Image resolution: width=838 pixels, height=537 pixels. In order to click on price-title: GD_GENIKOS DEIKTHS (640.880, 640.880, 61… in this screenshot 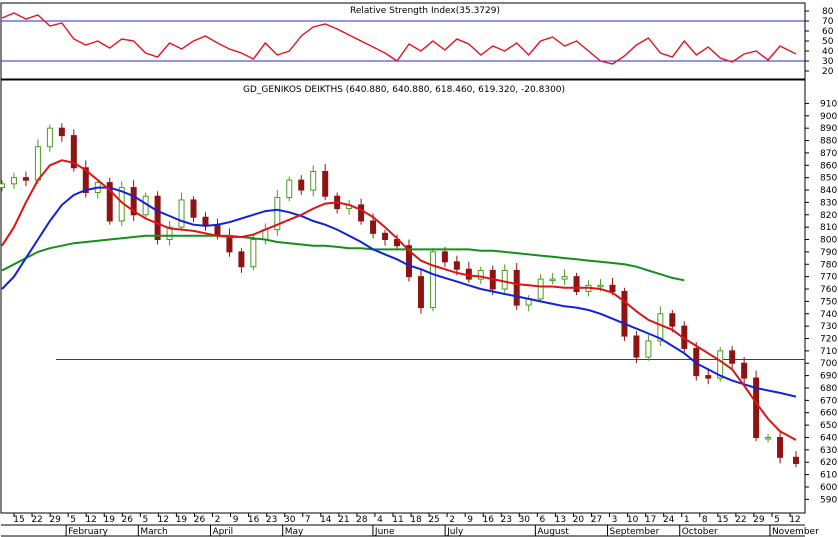, I will do `click(404, 90)`.